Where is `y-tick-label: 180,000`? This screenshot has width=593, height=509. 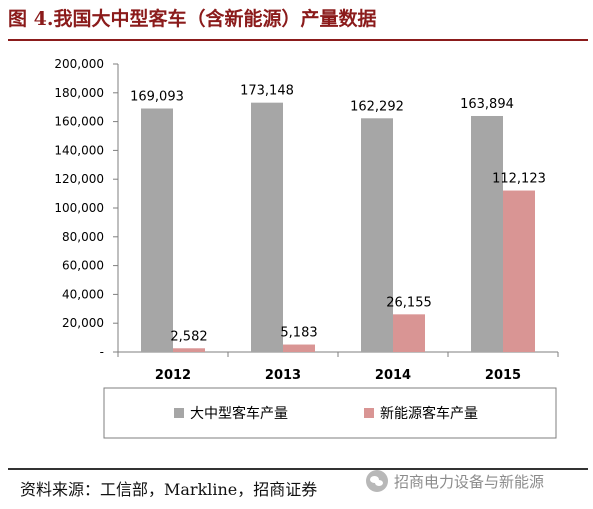 y-tick-label: 180,000 is located at coordinates (79, 93).